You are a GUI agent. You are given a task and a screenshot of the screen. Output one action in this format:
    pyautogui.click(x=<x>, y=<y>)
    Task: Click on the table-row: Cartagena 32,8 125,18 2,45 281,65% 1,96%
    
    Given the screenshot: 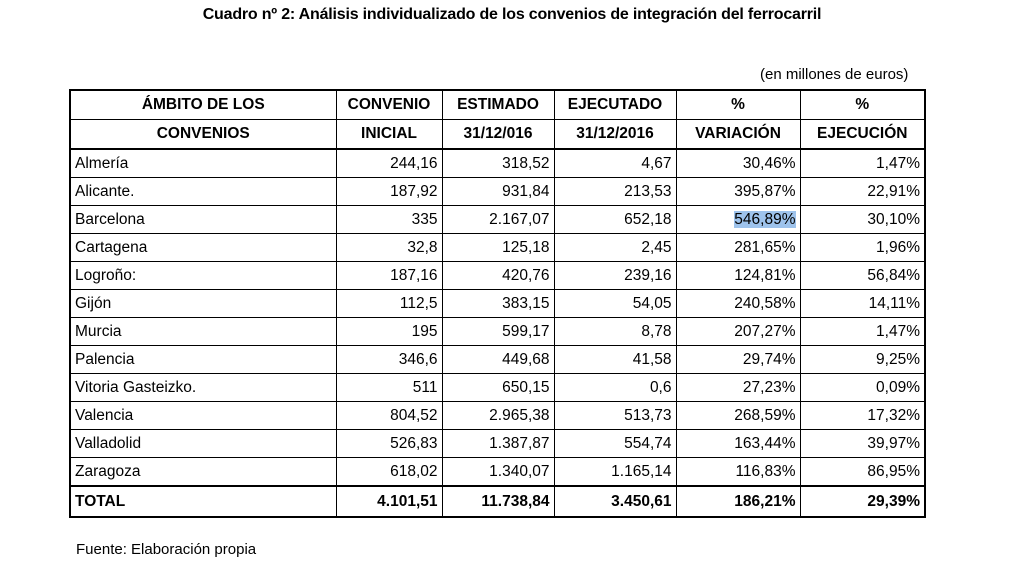 What is the action you would take?
    pyautogui.click(x=497, y=247)
    